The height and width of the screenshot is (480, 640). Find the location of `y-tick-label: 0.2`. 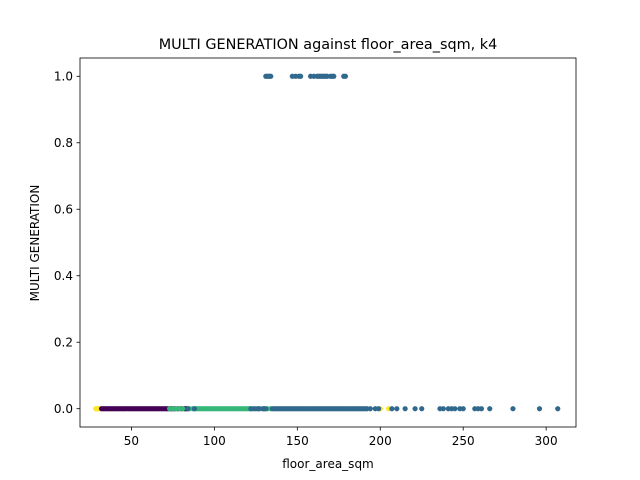

y-tick-label: 0.2 is located at coordinates (63, 343).